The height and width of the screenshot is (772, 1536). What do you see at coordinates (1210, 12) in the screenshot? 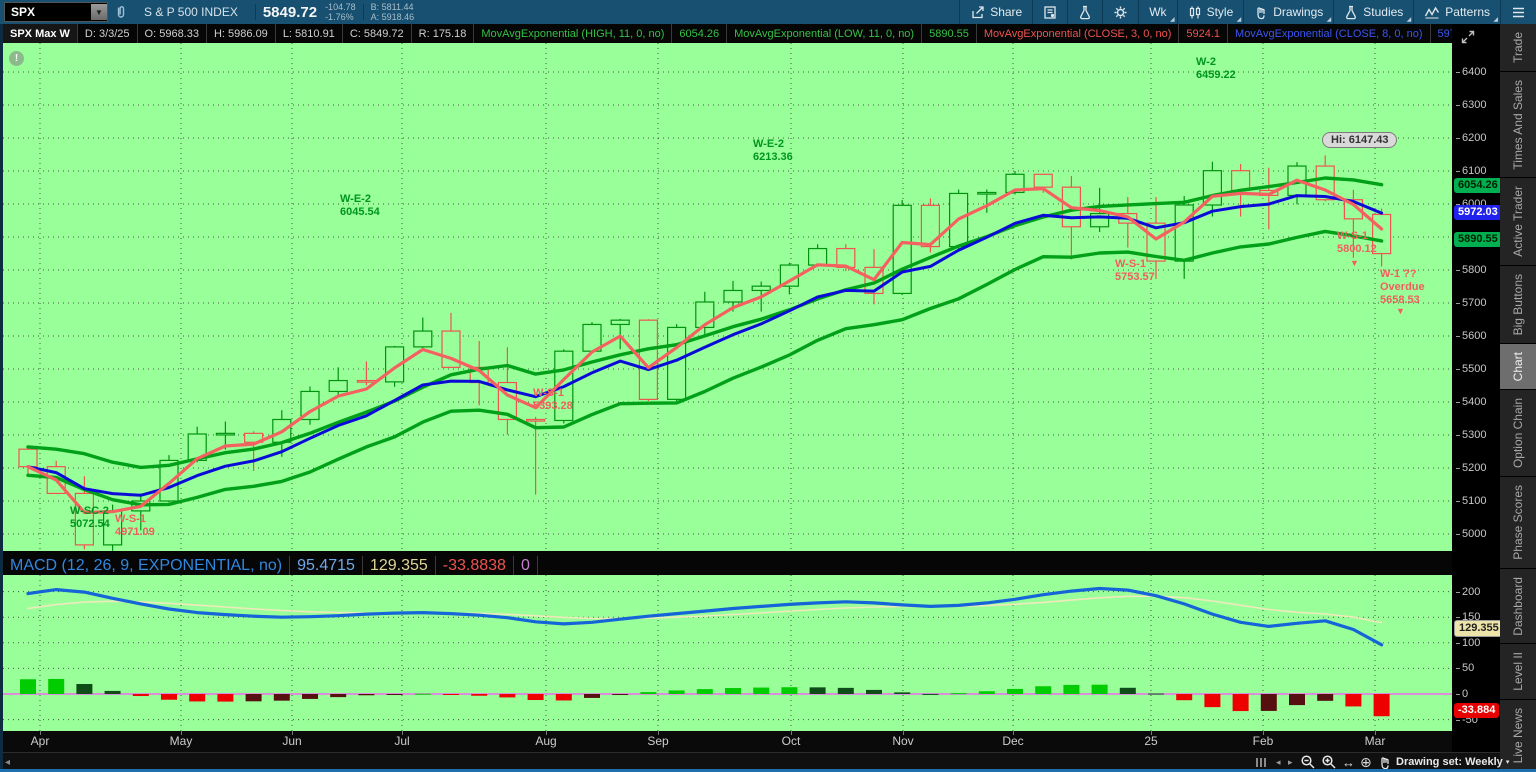
I see `style-button: Style ◢` at bounding box center [1210, 12].